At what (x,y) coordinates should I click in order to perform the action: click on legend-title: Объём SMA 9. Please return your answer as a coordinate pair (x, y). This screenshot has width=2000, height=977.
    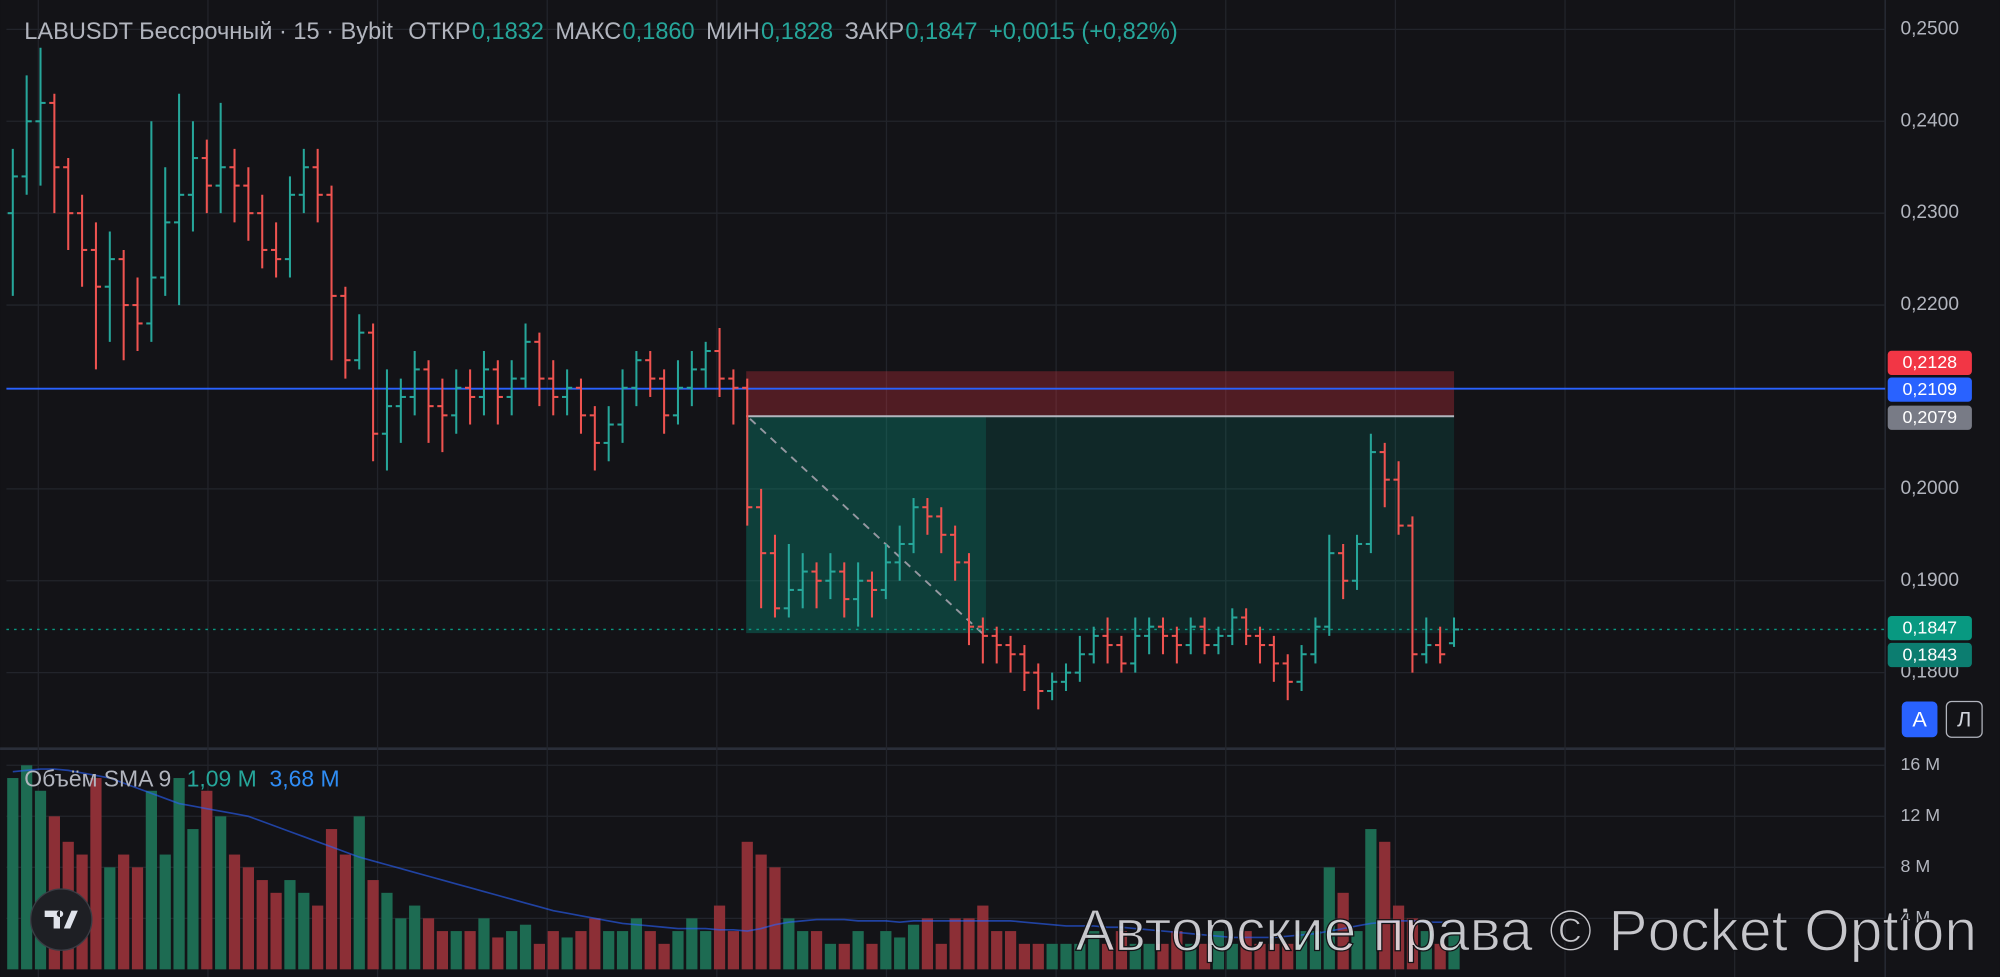
    Looking at the image, I should click on (97, 779).